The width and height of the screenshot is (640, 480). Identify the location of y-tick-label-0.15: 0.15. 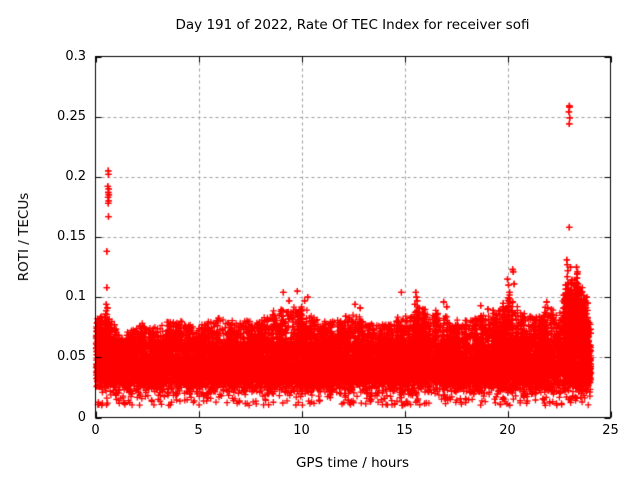
(71, 236).